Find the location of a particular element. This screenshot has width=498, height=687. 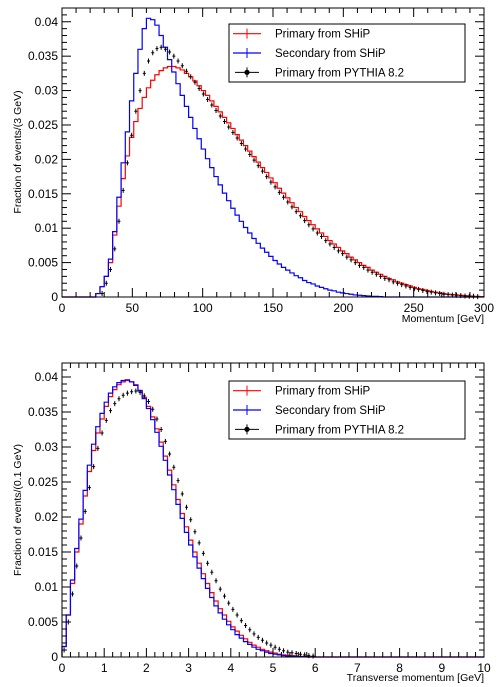

x-tick-label: 10 is located at coordinates (484, 668).